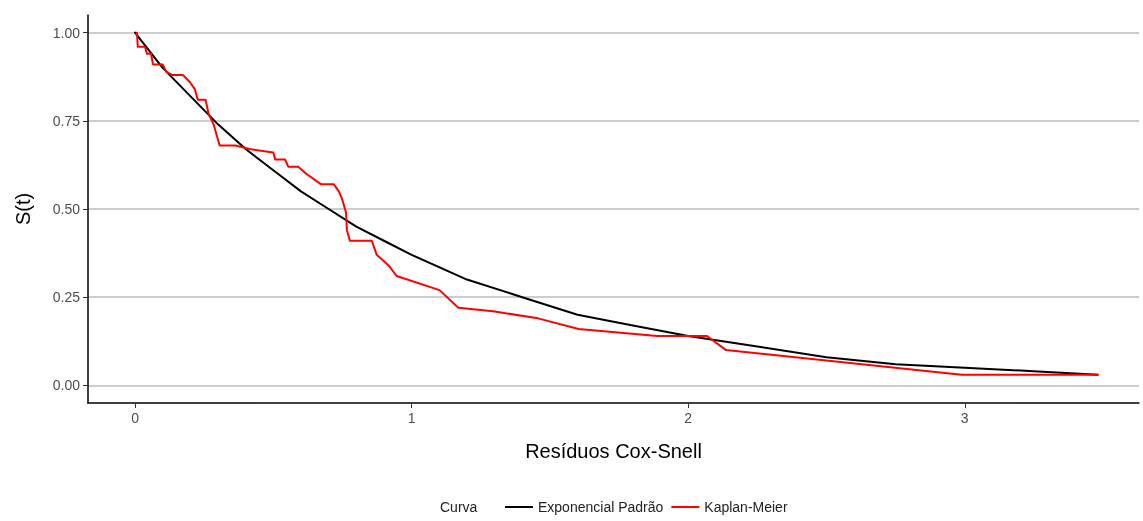 This screenshot has width=1143, height=521. Describe the element at coordinates (66, 297) in the screenshot. I see `y-tick-label: 0.25` at that location.